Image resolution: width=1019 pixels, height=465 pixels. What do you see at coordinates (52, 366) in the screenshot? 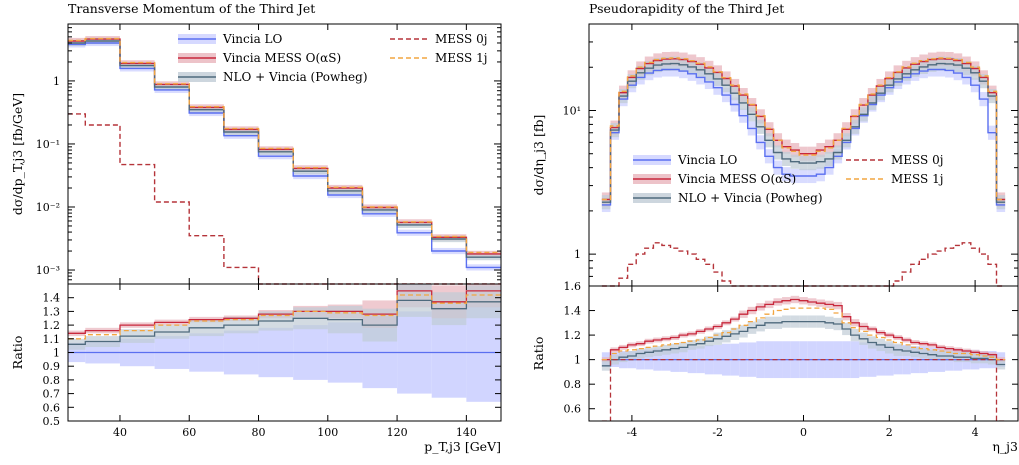
I see `ratio-tick-label: 0.9` at bounding box center [52, 366].